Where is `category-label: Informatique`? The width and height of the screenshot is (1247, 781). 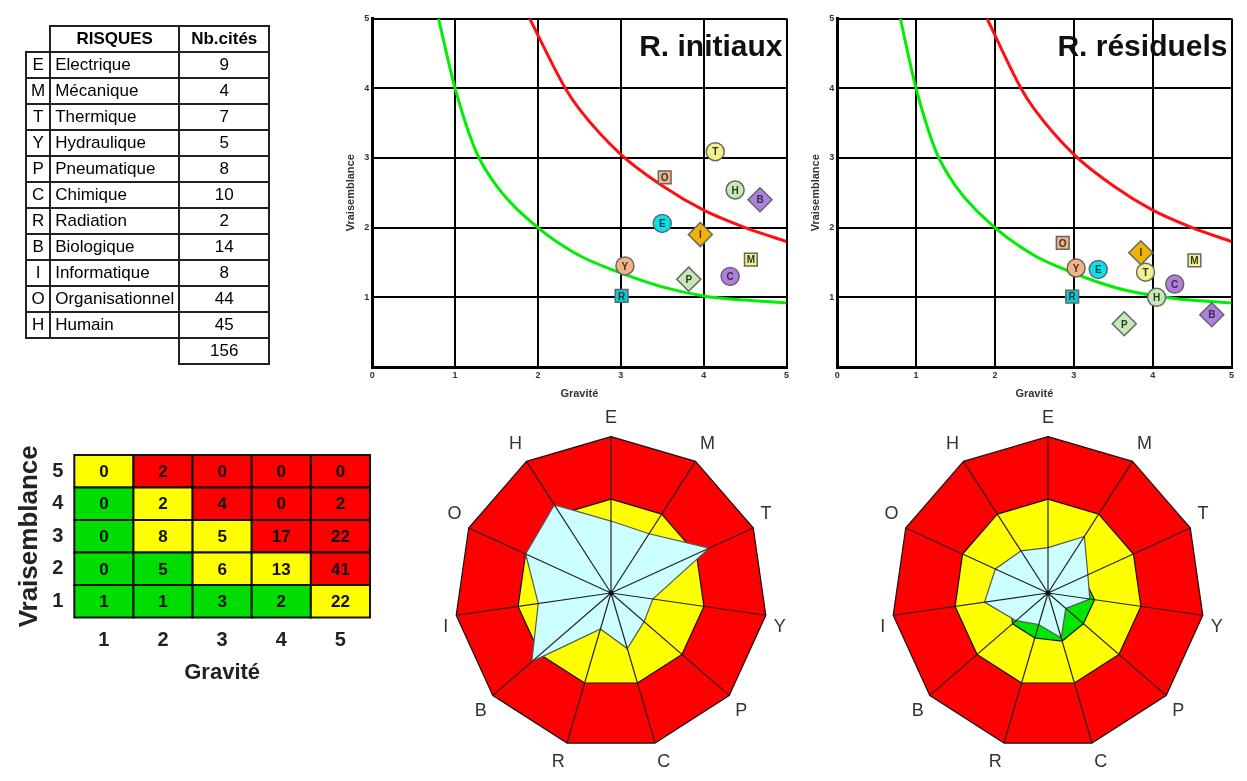 category-label: Informatique is located at coordinates (115, 273).